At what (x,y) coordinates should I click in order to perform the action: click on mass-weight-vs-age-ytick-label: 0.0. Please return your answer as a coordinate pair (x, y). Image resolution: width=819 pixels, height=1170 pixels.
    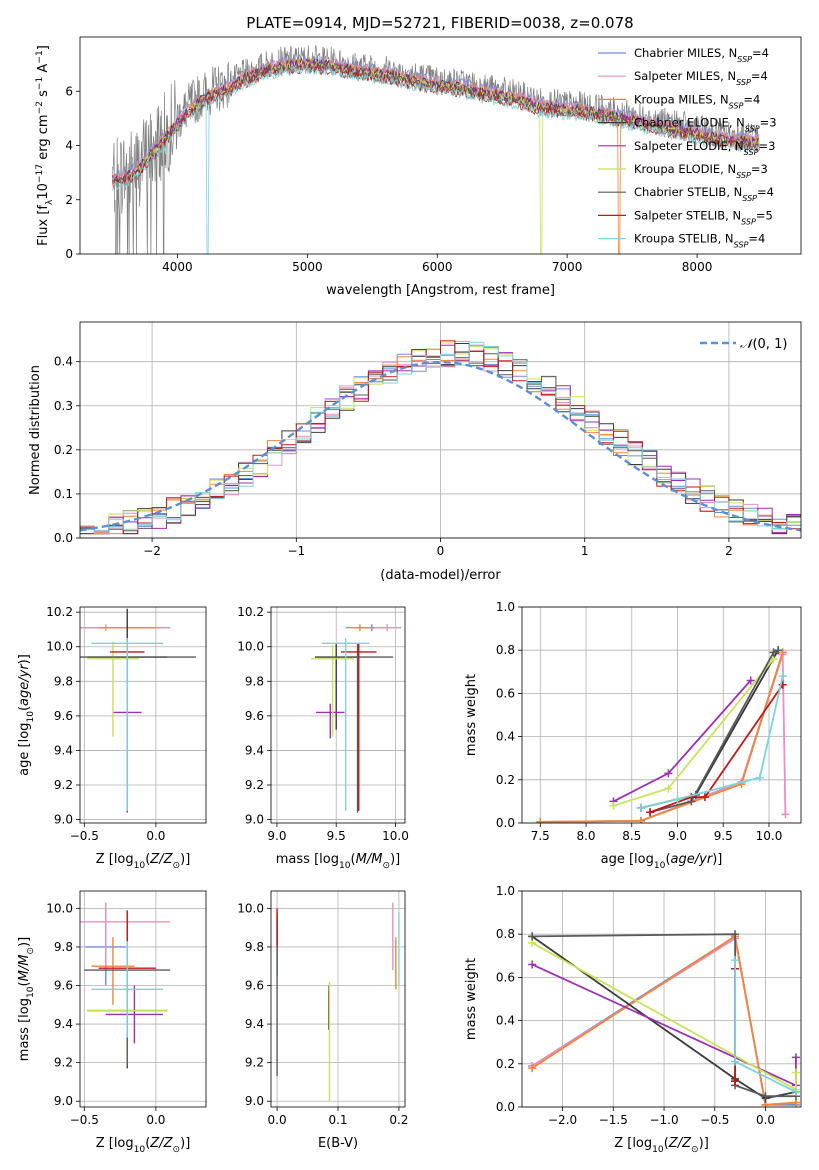
    Looking at the image, I should click on (505, 823).